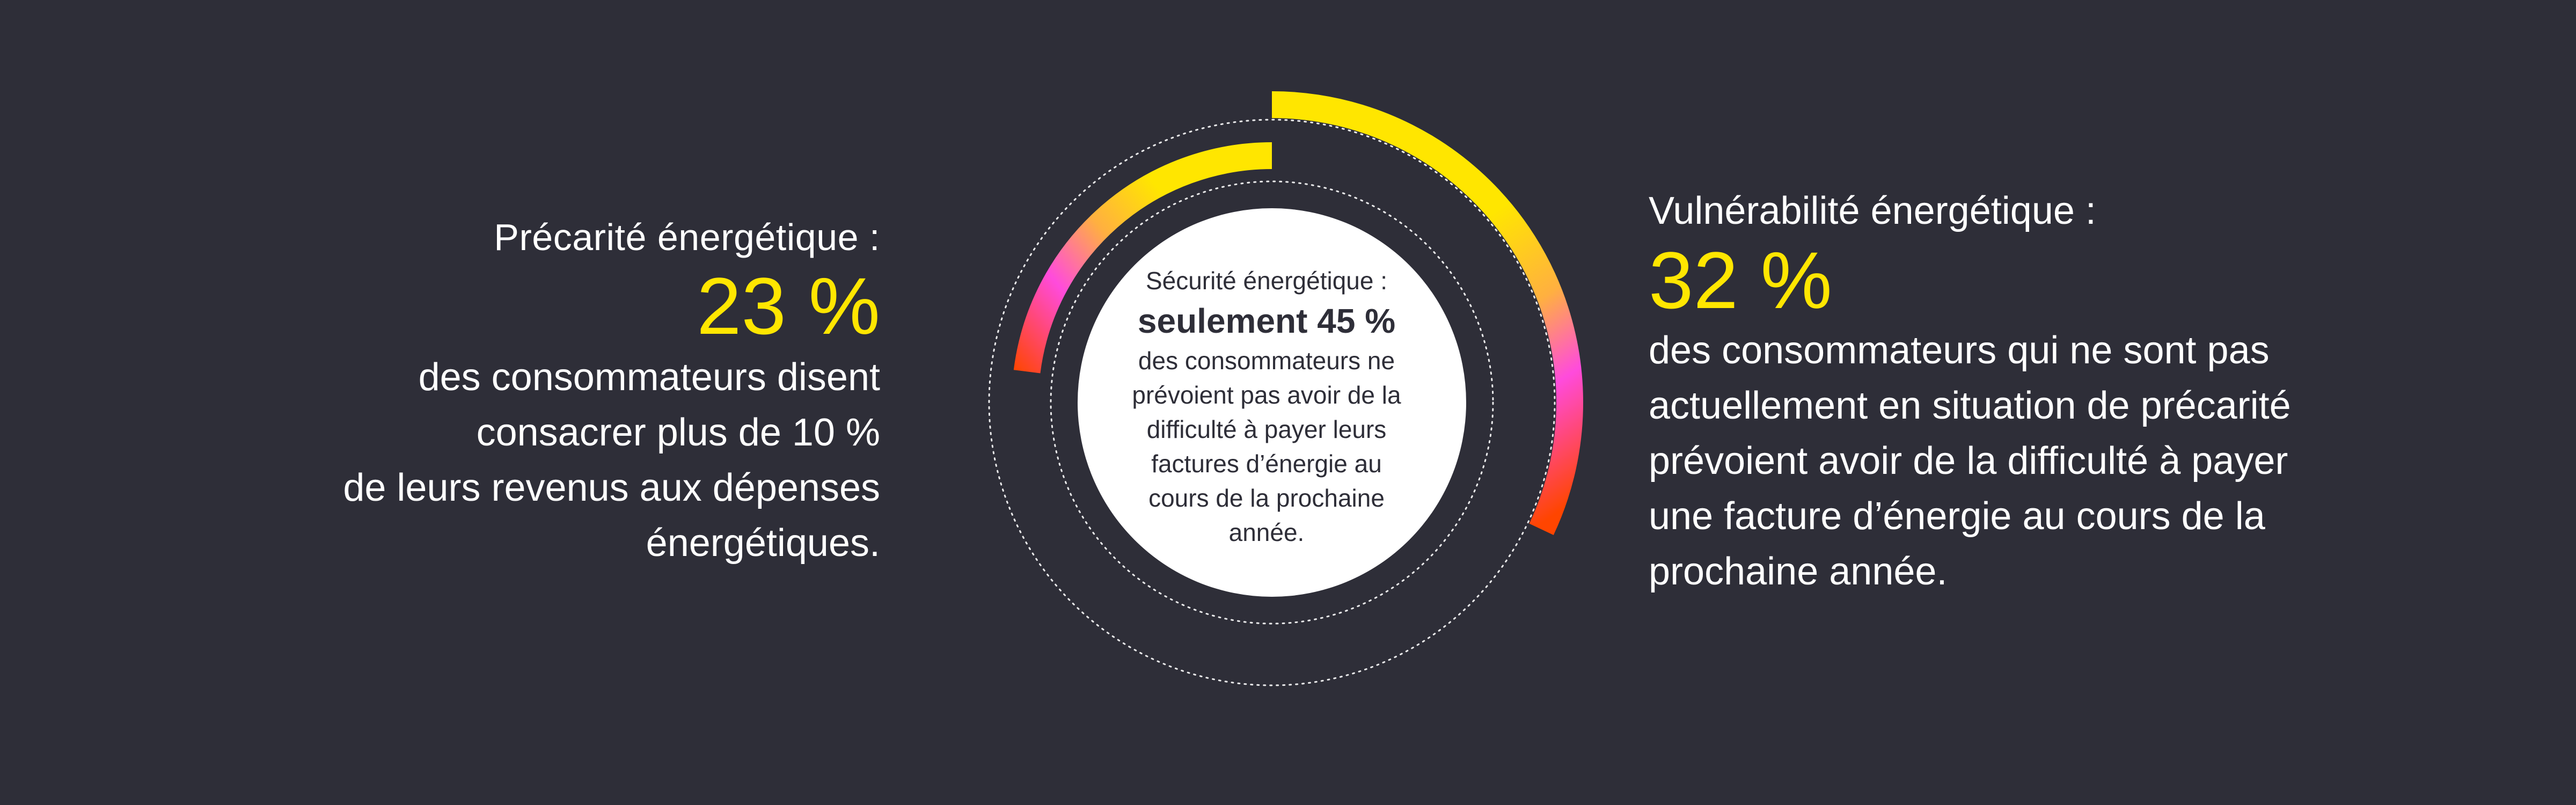 The width and height of the screenshot is (2576, 805). What do you see at coordinates (1970, 405) in the screenshot?
I see `description-line: actuellement en situation de précarité` at bounding box center [1970, 405].